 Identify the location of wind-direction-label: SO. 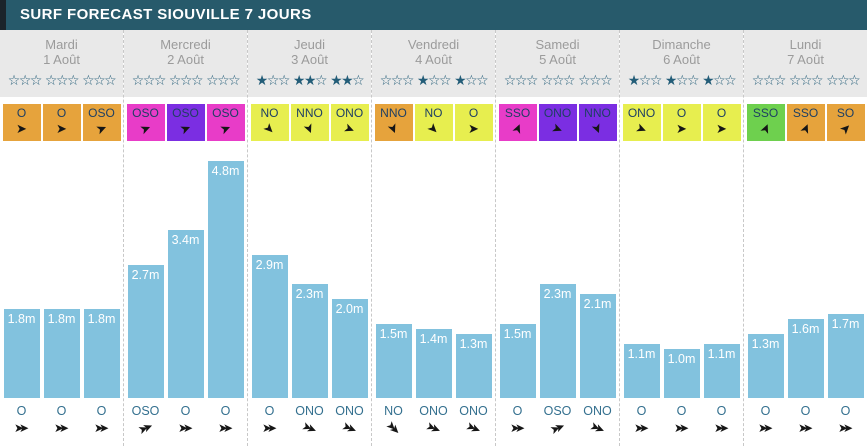
(845, 113).